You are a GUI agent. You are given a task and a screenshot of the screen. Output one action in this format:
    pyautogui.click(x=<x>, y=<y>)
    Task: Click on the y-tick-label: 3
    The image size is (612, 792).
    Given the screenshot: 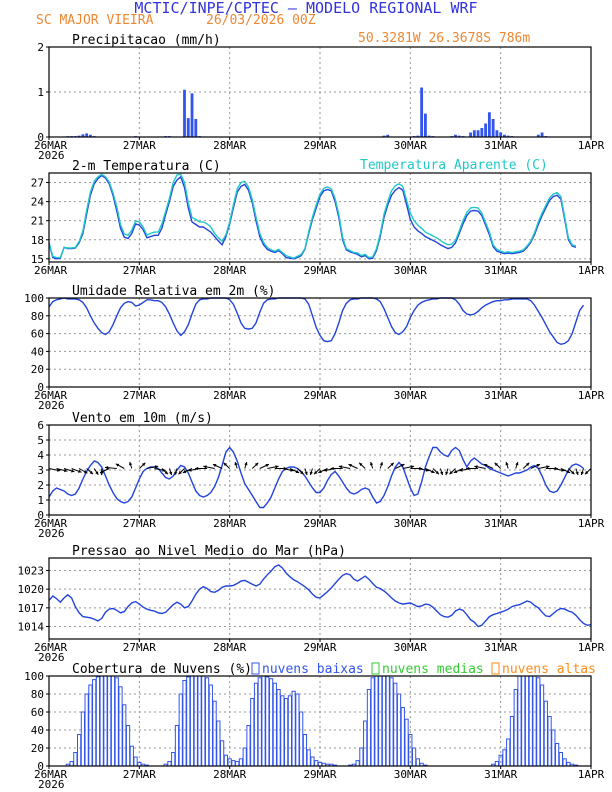 What is the action you would take?
    pyautogui.click(x=40, y=470)
    